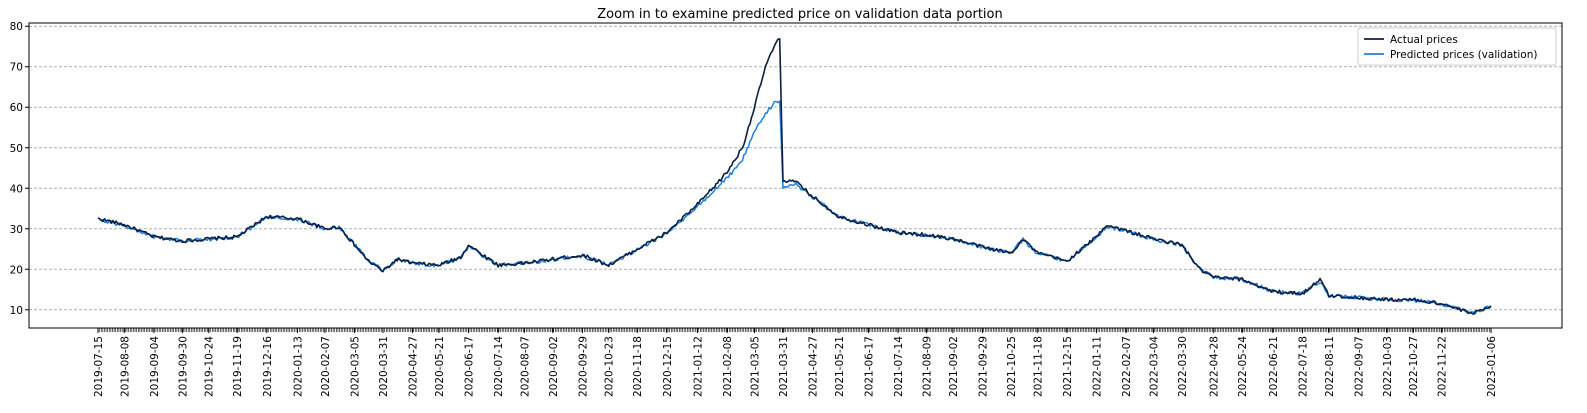  Describe the element at coordinates (525, 366) in the screenshot. I see `x-tick-label: 2020-08-07` at that location.